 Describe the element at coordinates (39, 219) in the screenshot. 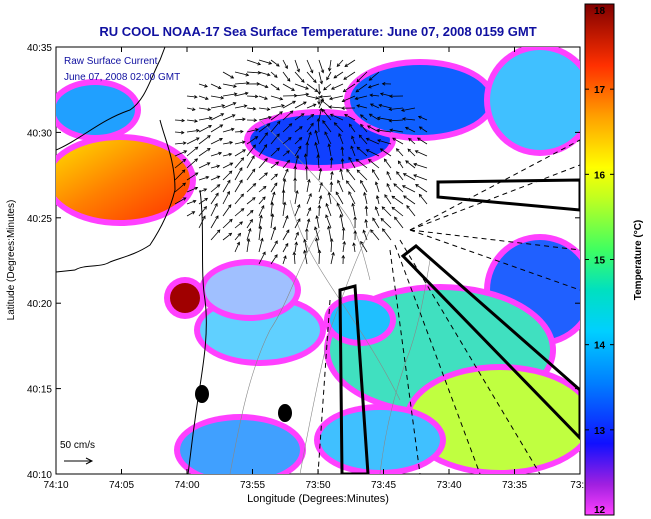

I see `y-tick-label: 40:25` at that location.